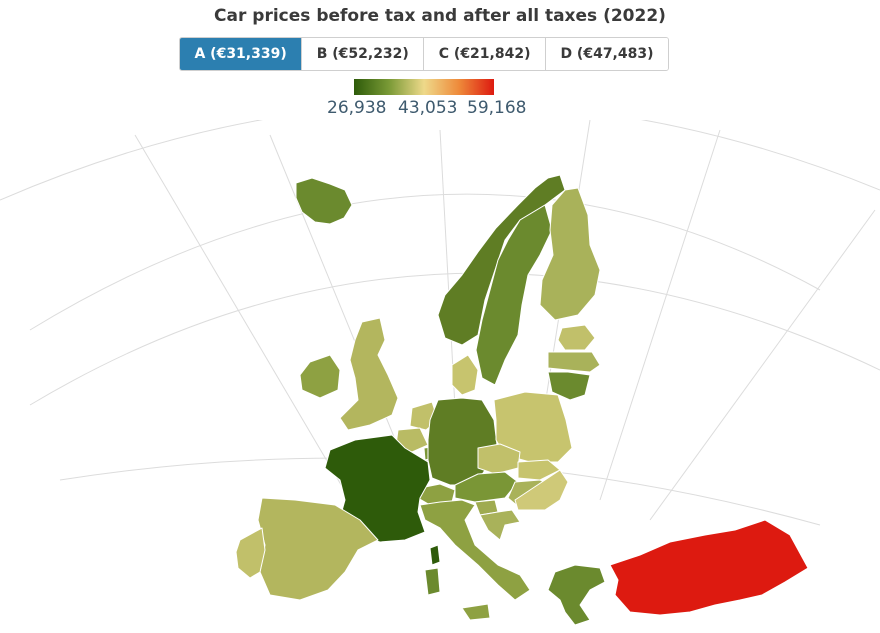  I want to click on lithuania, so click(569, 386).